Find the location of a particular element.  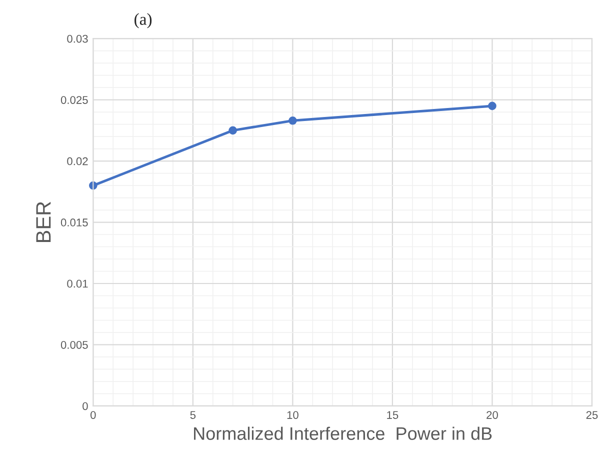

y-tick-label: 0.005 is located at coordinates (74, 344).